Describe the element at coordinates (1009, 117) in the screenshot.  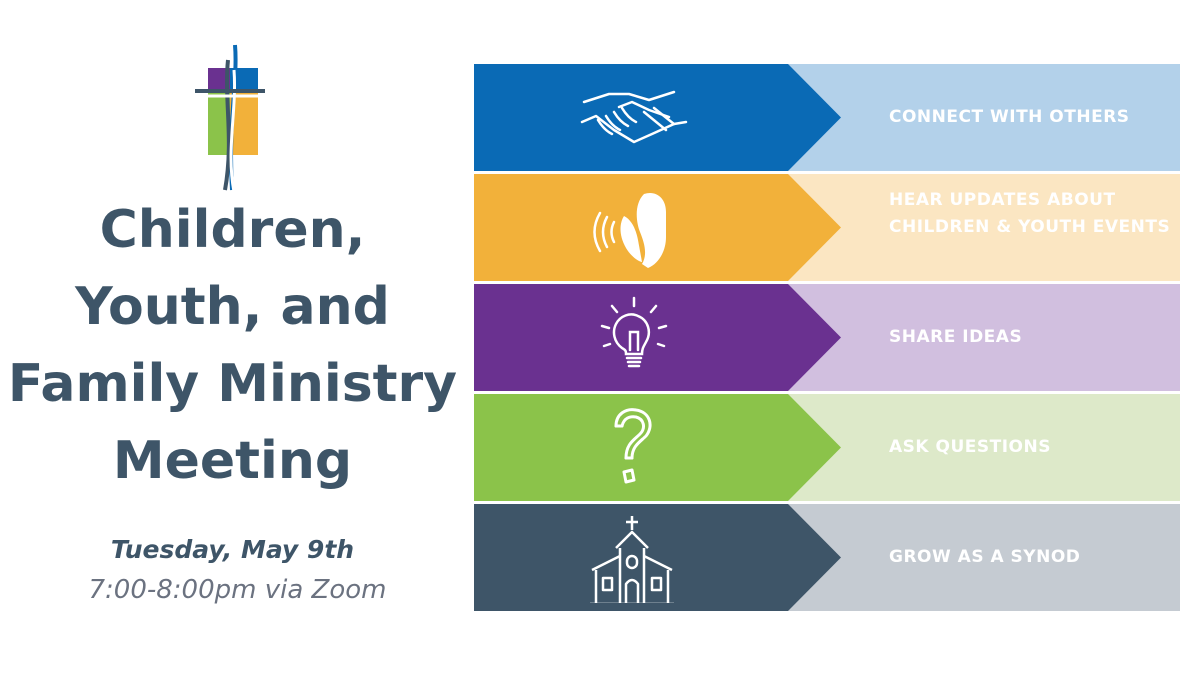
I see `row-label: CONNECT WITH OTHERS` at that location.